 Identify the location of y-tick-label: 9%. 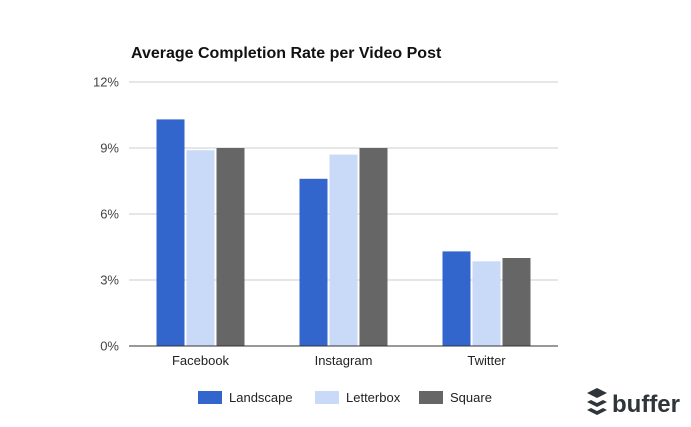
(109, 148).